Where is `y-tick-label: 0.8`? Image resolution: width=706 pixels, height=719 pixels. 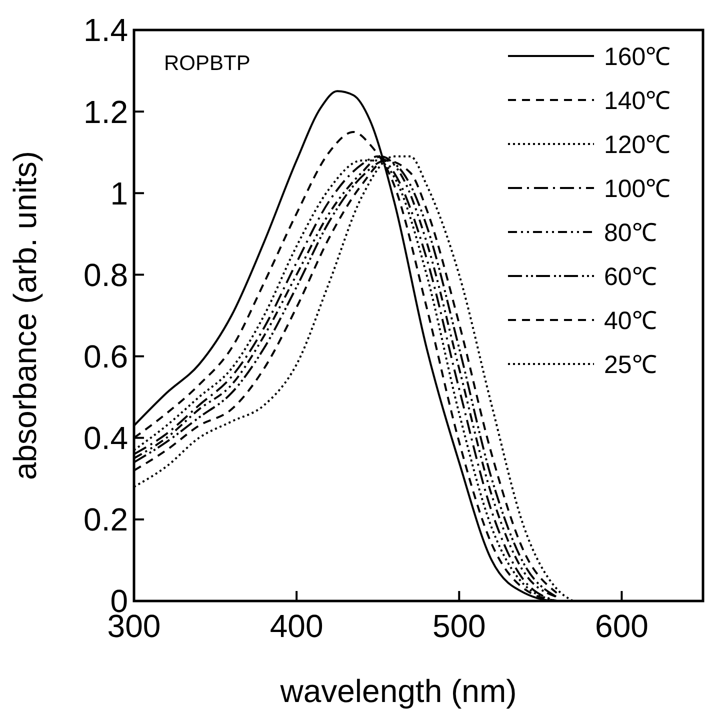 y-tick-label: 0.8 is located at coordinates (106, 274).